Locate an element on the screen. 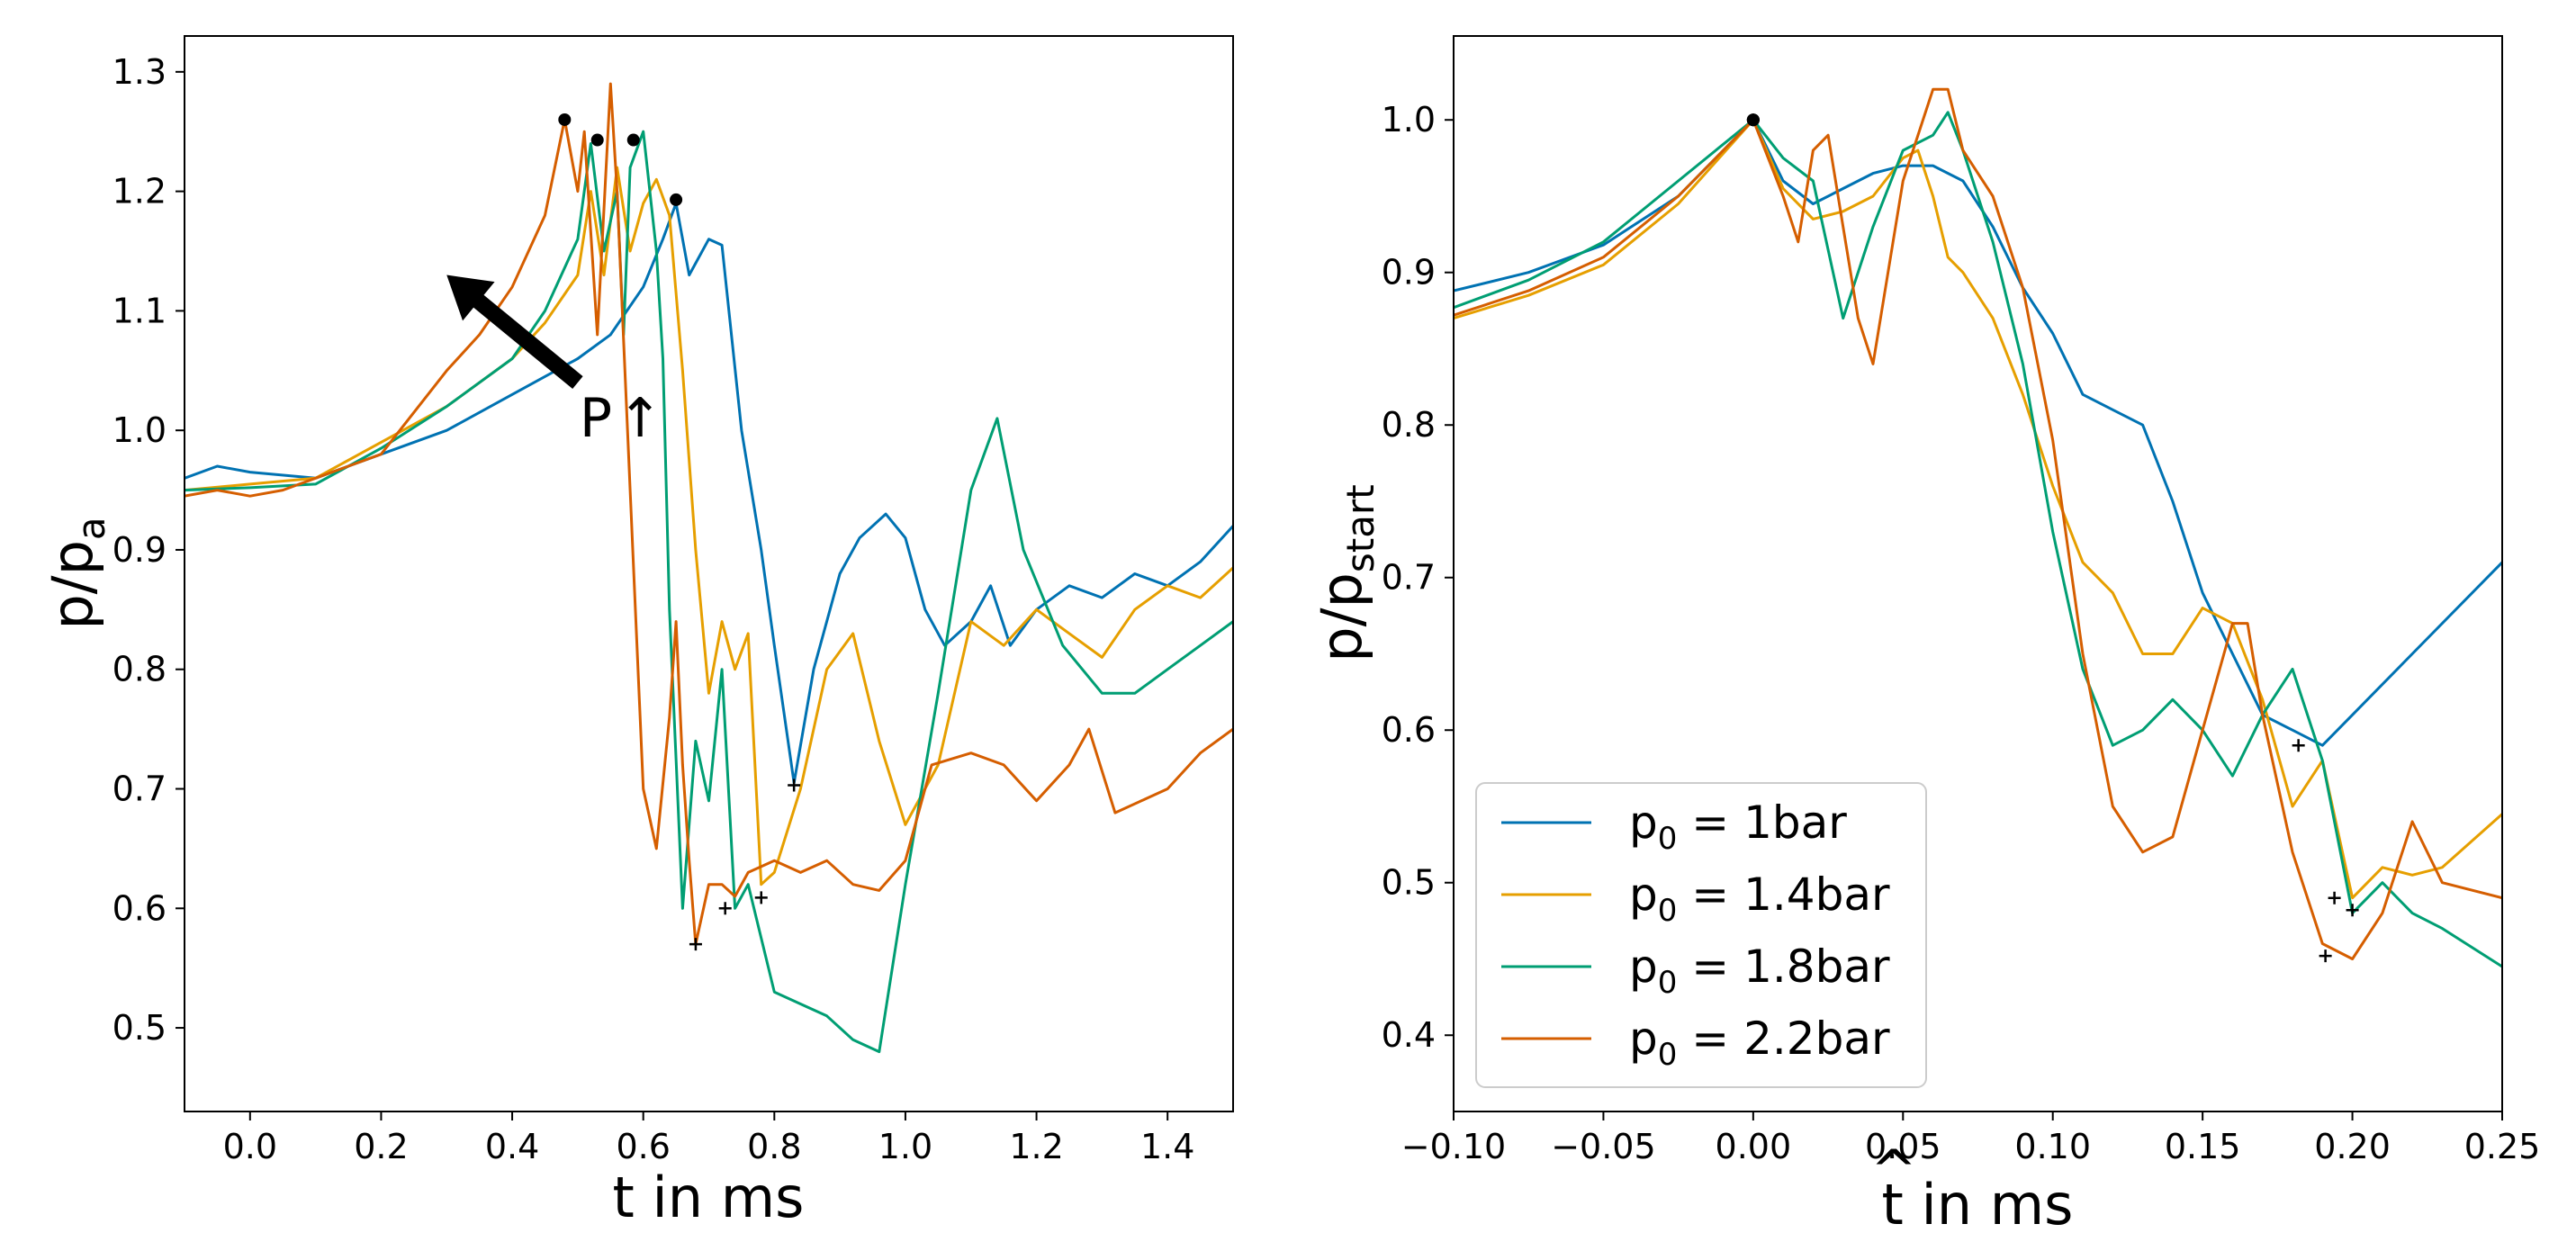 This screenshot has height=1260, width=2576. arrow-head-icon is located at coordinates (470, 297).